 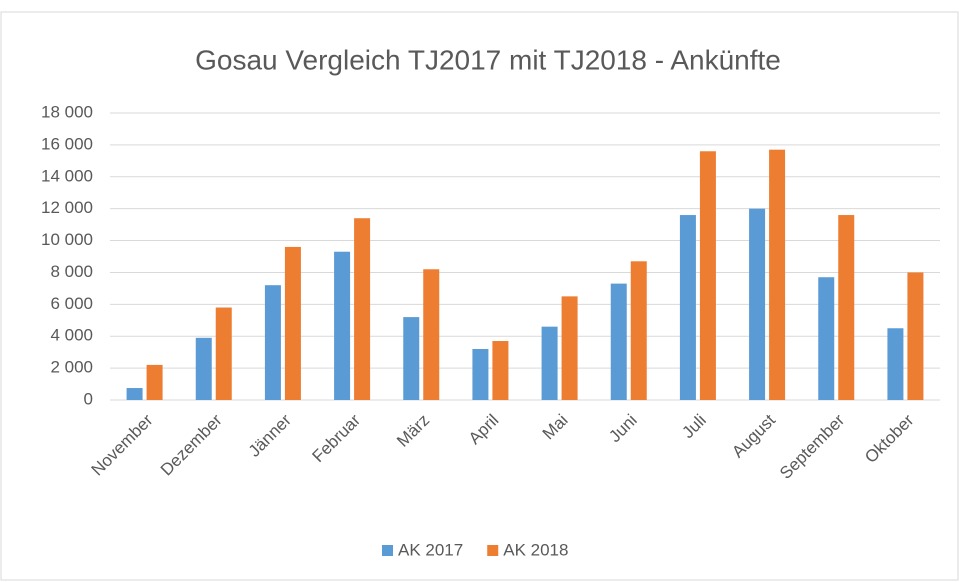 I want to click on legend-label: AK 2018, so click(x=535, y=549).